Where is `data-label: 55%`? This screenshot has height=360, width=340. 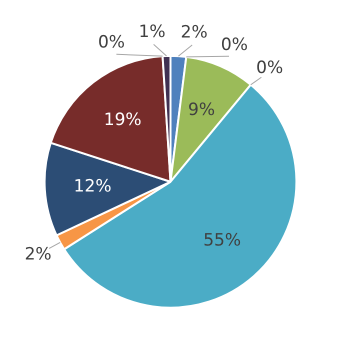
data-label: 55% is located at coordinates (222, 240).